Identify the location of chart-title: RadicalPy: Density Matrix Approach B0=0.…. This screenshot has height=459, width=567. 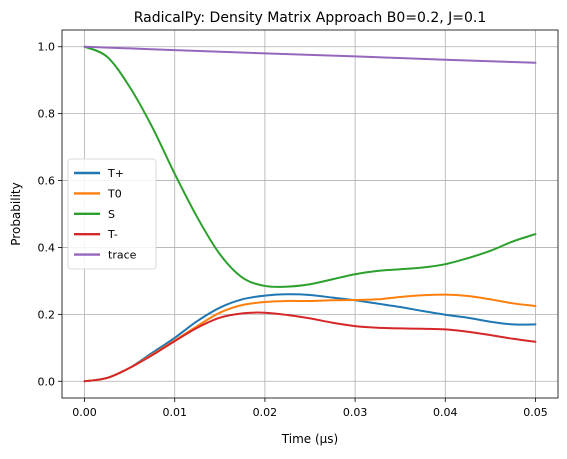
(310, 18).